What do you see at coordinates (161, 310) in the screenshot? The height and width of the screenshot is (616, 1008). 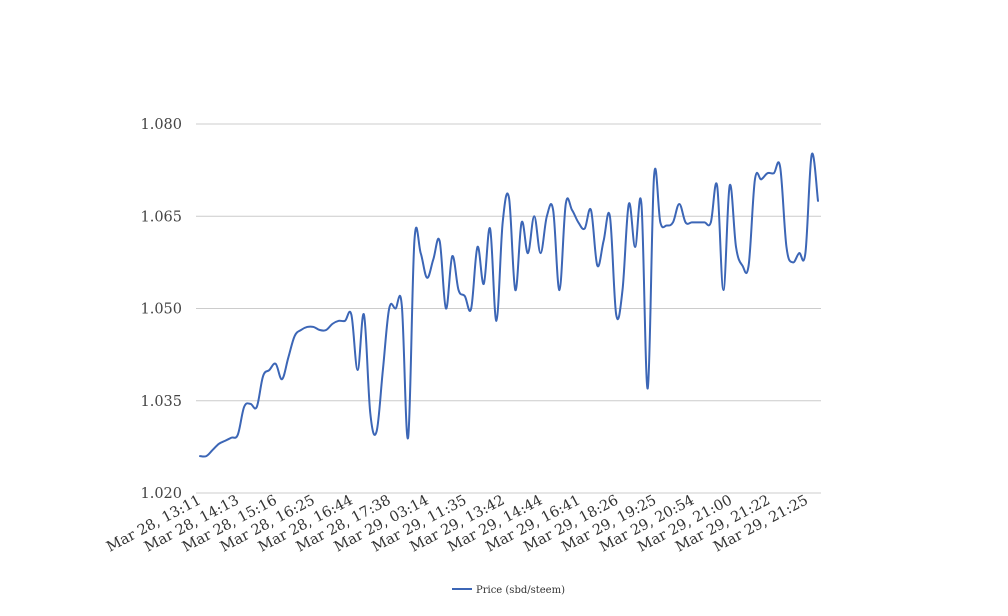 I see `y-tick-label: 1.050` at bounding box center [161, 310].